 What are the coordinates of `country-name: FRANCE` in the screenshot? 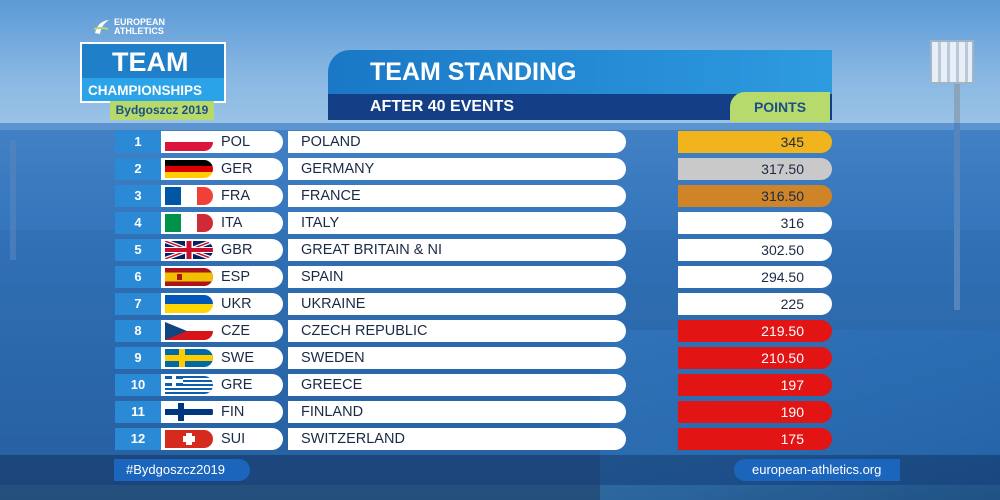 It's located at (457, 196).